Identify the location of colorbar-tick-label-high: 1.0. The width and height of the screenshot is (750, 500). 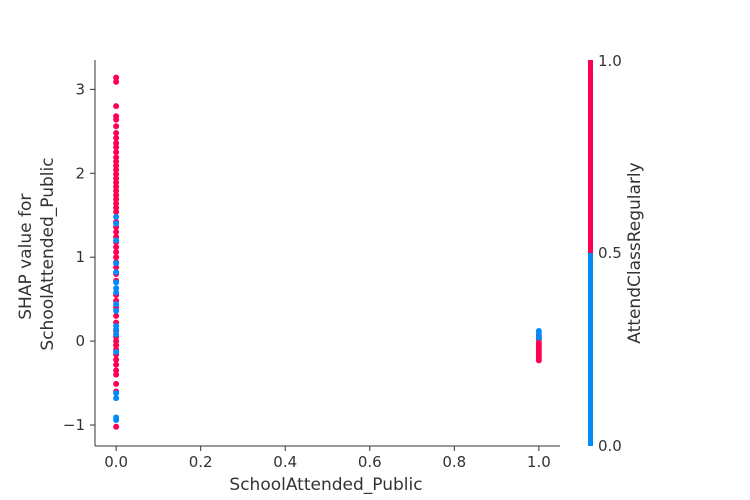
(610, 61).